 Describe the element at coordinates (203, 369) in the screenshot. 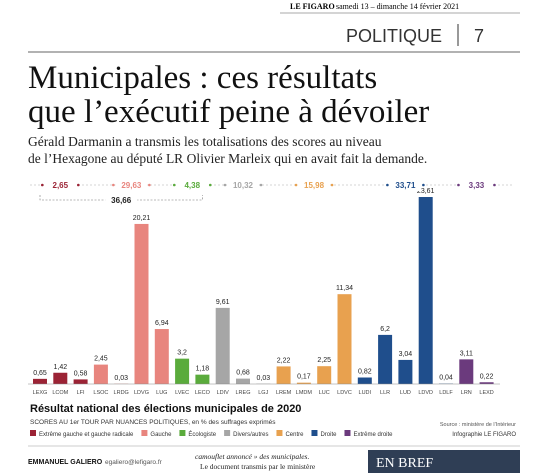

I see `value-label: 1,18` at that location.